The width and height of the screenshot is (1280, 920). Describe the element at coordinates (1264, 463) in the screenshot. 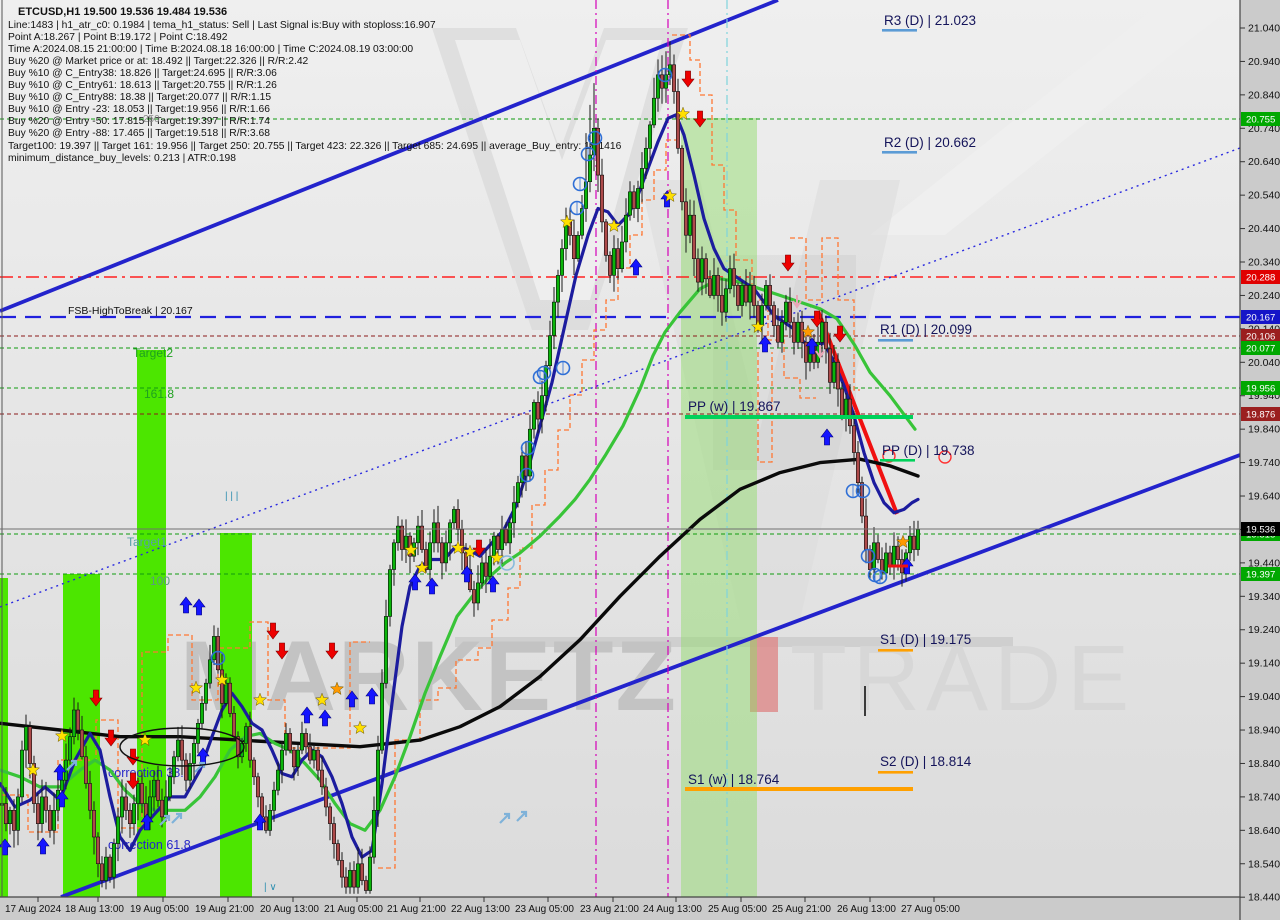

I see `y-axis-label: 19.740` at that location.